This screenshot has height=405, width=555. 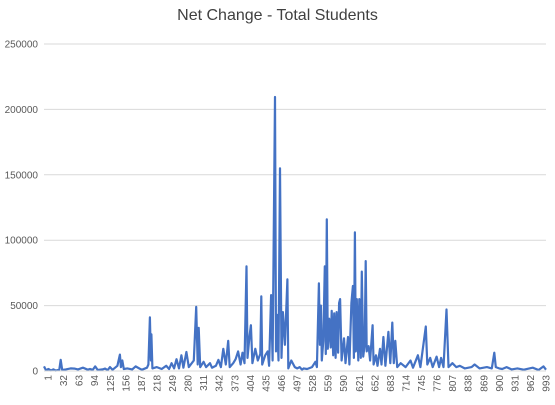 What do you see at coordinates (189, 383) in the screenshot?
I see `x-tick-label: 280` at bounding box center [189, 383].